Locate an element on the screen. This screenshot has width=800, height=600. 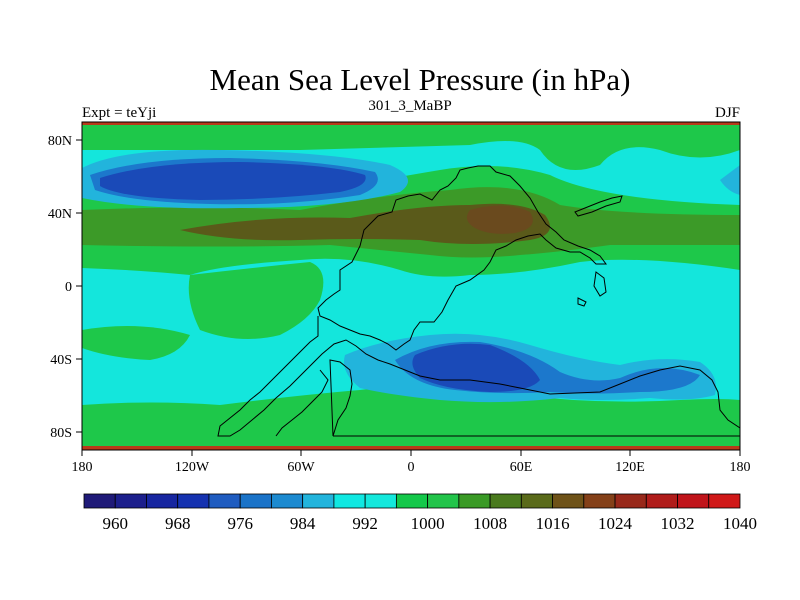
colorbar is located at coordinates (412, 501).